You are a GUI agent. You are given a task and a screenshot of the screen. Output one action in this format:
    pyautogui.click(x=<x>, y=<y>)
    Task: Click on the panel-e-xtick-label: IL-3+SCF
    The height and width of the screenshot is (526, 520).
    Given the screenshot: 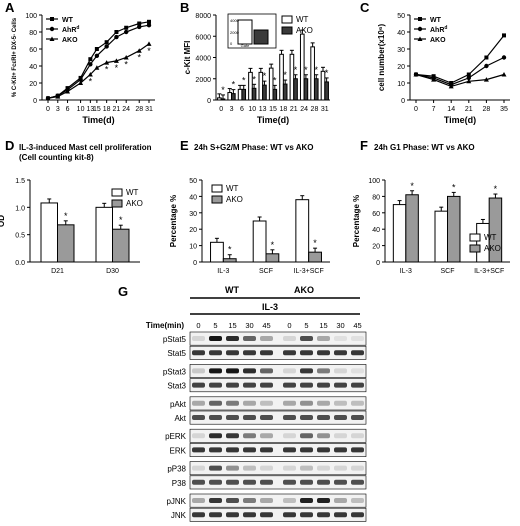 What is the action you would take?
    pyautogui.click(x=309, y=271)
    